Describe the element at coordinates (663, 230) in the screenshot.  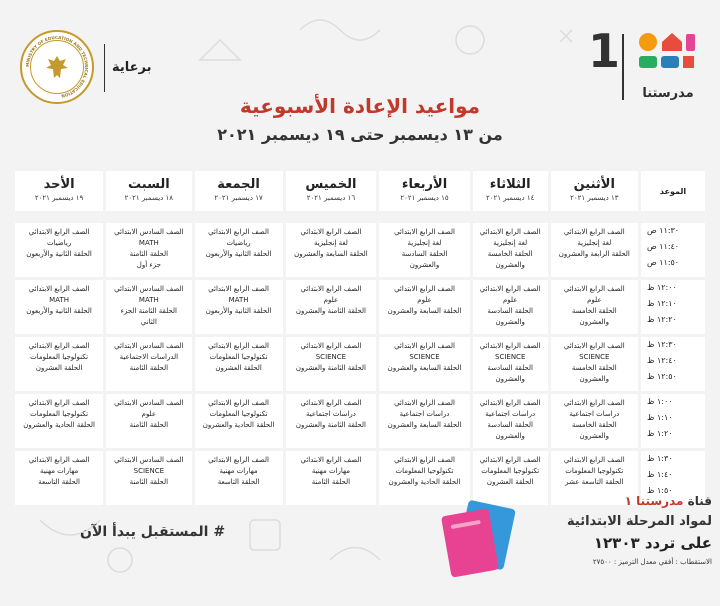
I see `time-slot: ١١:٣٠ ص` at that location.